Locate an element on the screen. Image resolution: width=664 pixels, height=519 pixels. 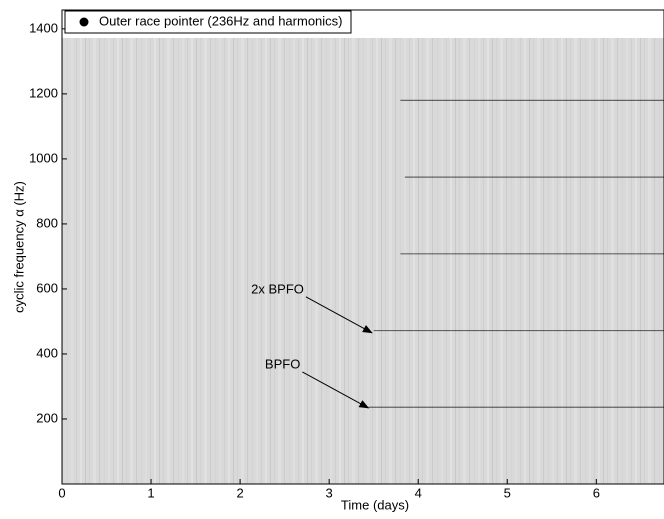
y-tick-label: 800 is located at coordinates (47, 222).